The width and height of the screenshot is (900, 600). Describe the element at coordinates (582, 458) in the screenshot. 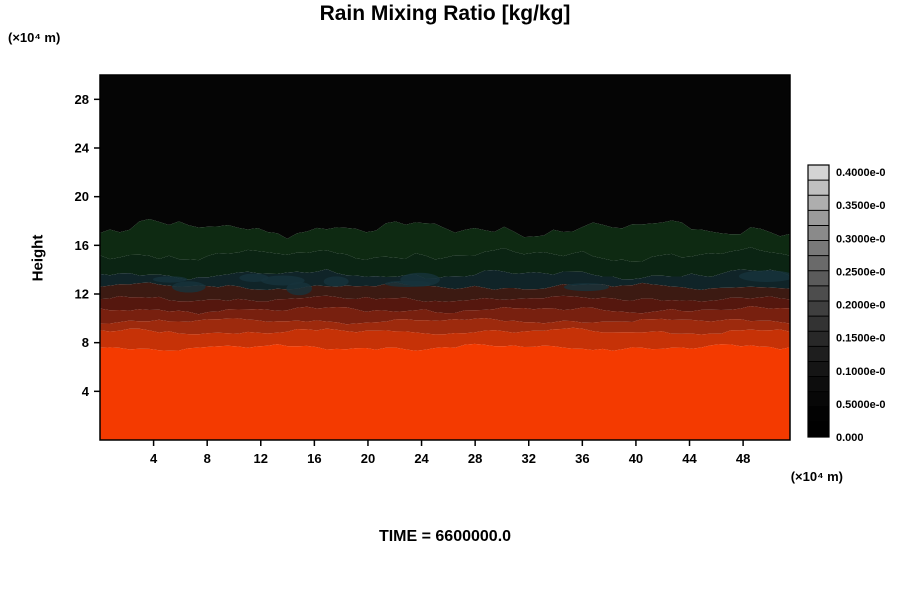

I see `x-tick-label: 36` at that location.